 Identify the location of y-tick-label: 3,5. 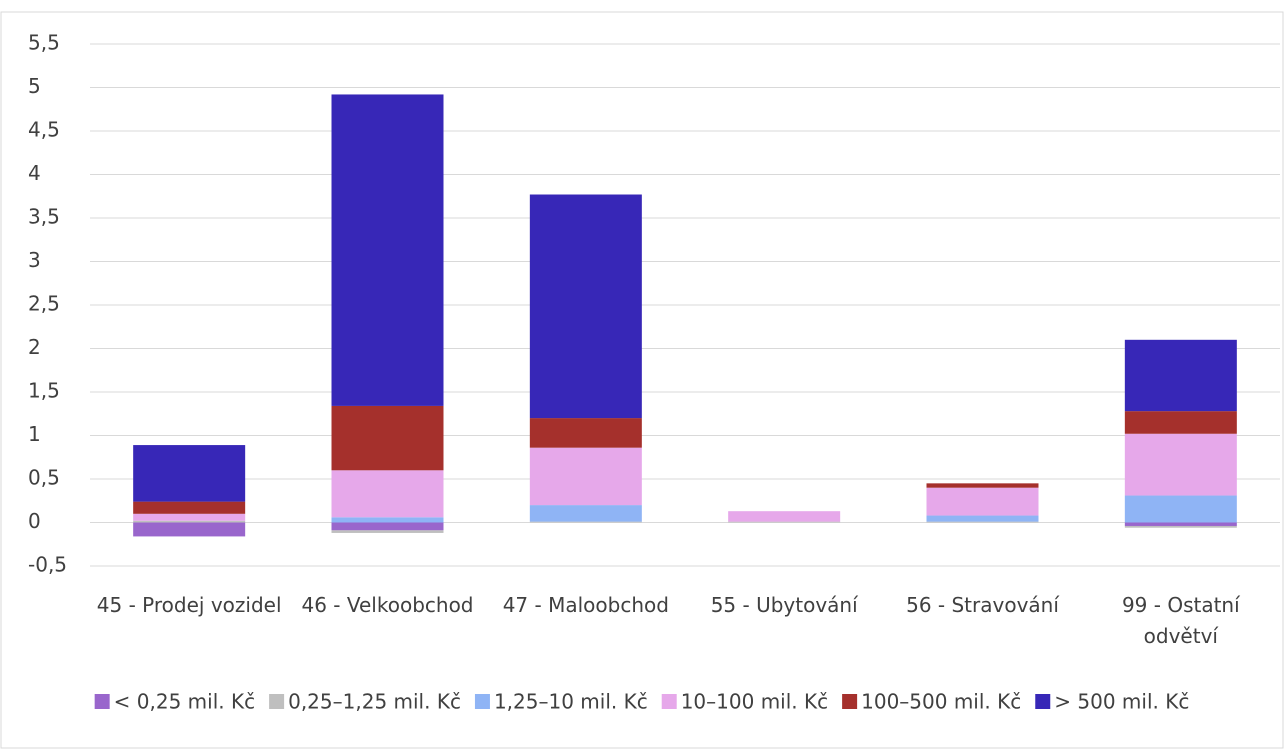
(44, 217).